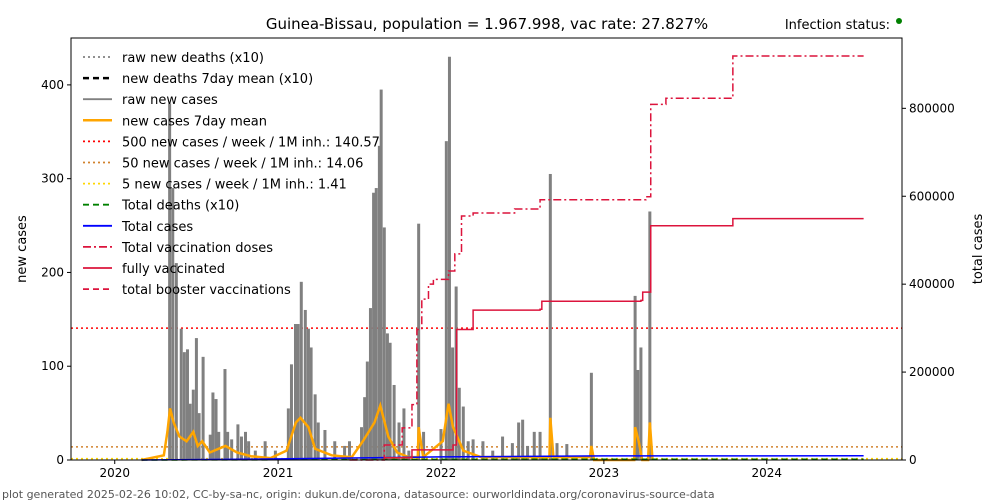 The height and width of the screenshot is (500, 1000). I want to click on legend-label: new deaths 7day mean (x10), so click(217, 79).